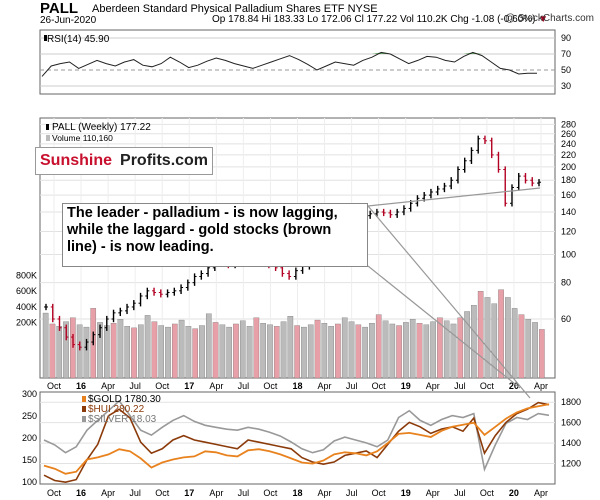 Image resolution: width=600 pixels, height=500 pixels. Describe the element at coordinates (571, 402) in the screenshot. I see `ratio-tick-label: 1800` at that location.